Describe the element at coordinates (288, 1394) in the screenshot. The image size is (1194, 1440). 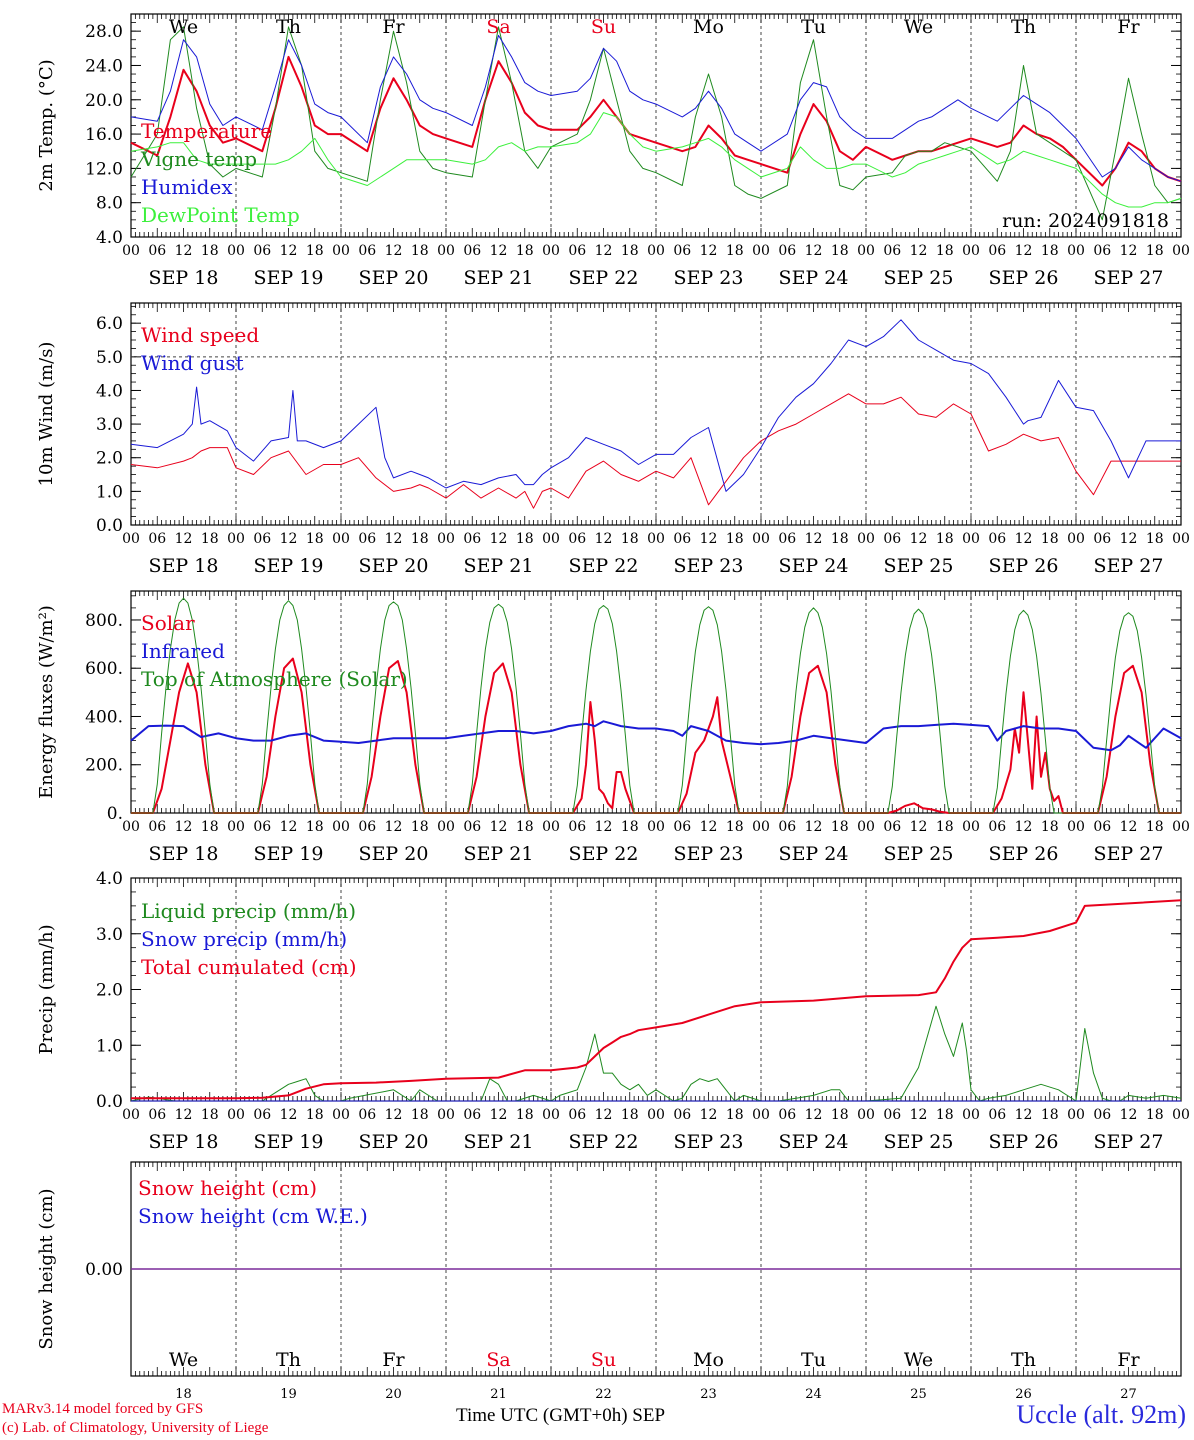
I see `day-number-label: 19` at that location.